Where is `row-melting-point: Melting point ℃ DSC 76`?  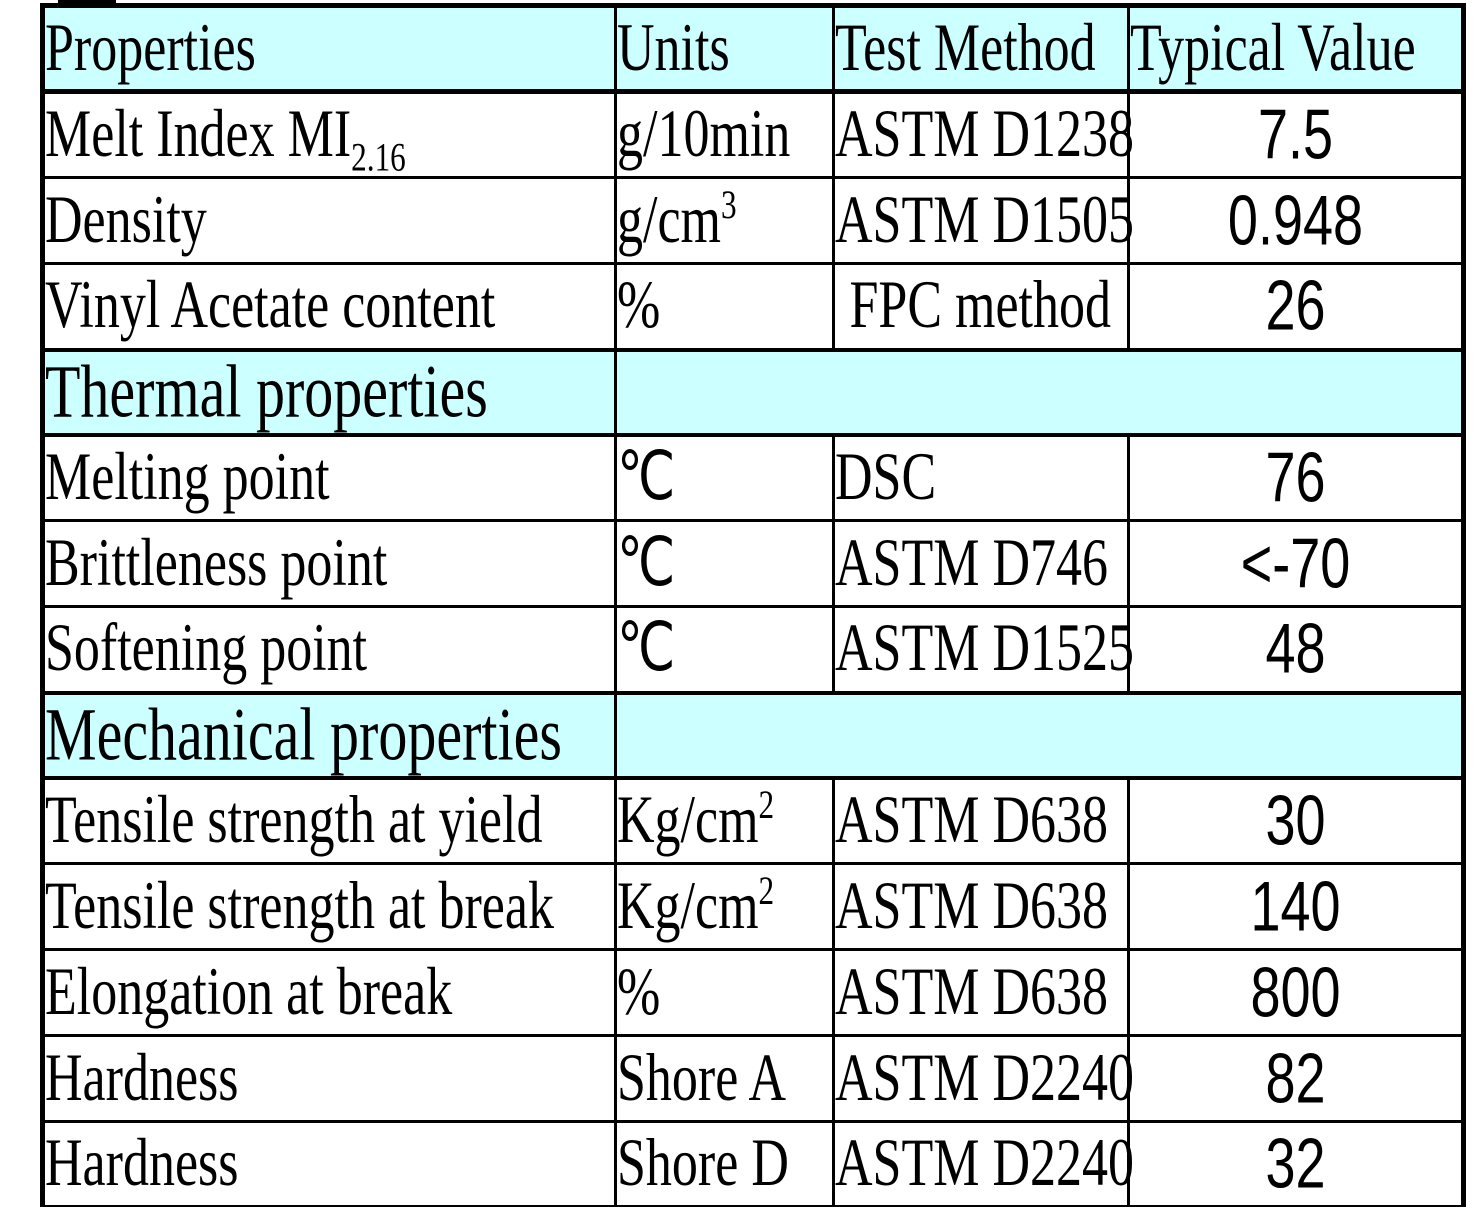
row-melting-point: Melting point ℃ DSC 76 is located at coordinates (753, 477).